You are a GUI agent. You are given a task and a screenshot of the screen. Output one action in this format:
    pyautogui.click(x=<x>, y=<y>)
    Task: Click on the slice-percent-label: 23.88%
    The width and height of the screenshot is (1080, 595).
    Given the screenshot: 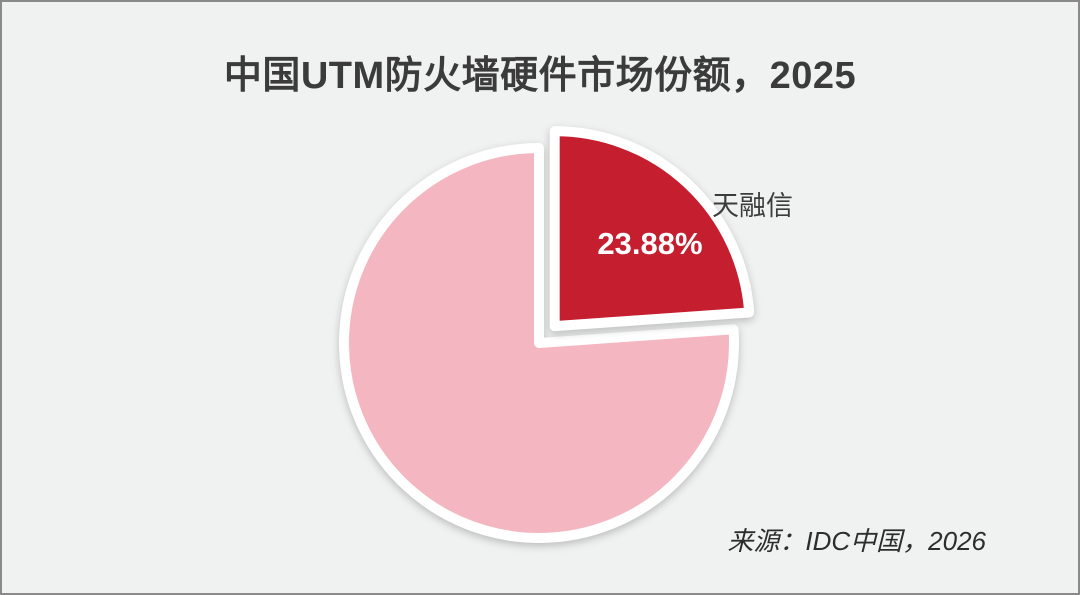 What is the action you would take?
    pyautogui.click(x=650, y=243)
    